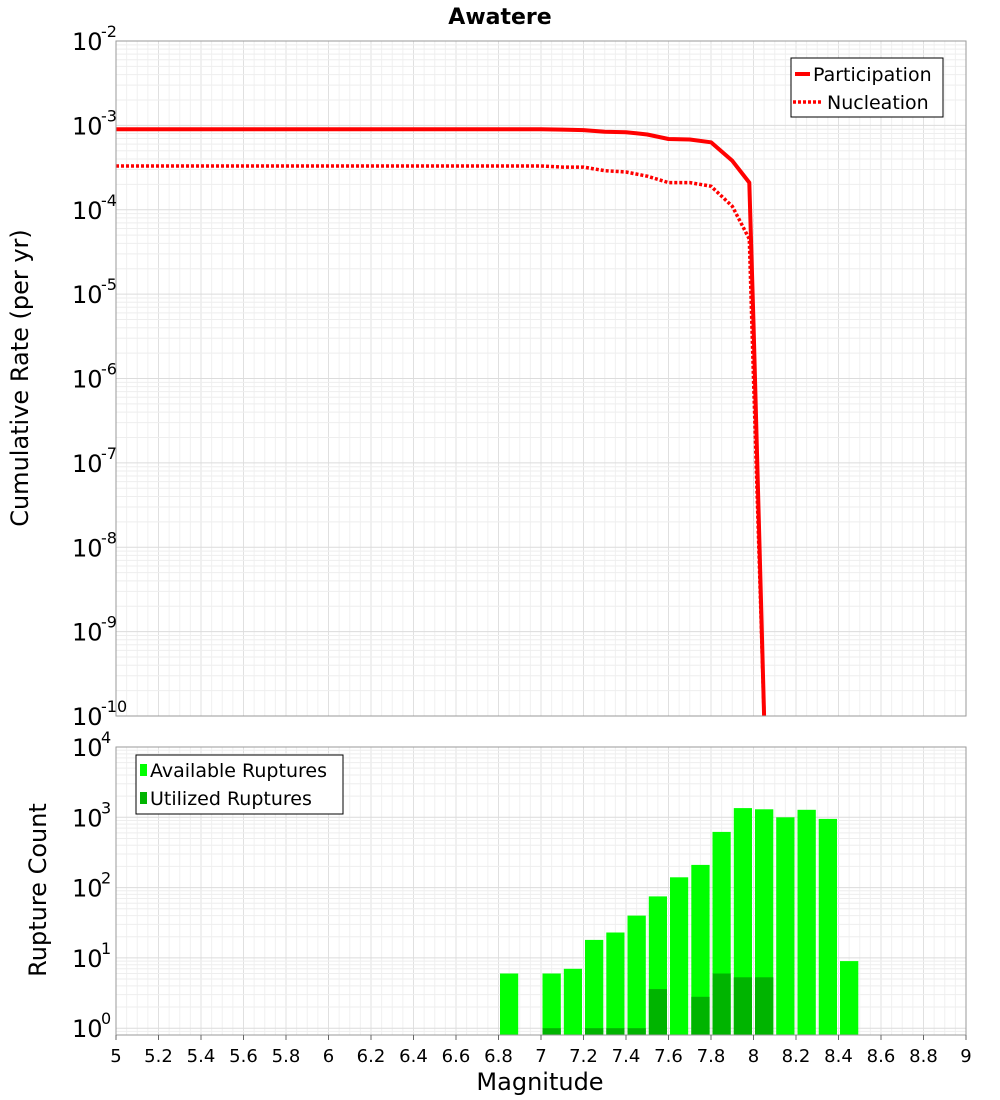  What do you see at coordinates (243, 1056) in the screenshot?
I see `x-tick-label: 5.6` at bounding box center [243, 1056].